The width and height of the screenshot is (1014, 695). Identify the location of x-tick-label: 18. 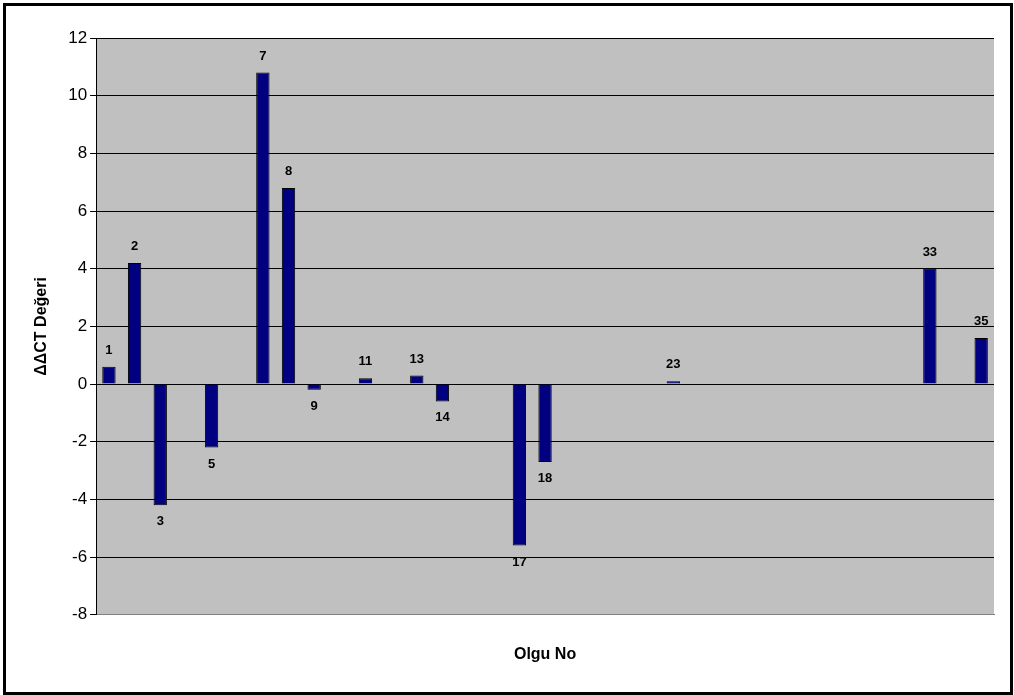
(545, 478).